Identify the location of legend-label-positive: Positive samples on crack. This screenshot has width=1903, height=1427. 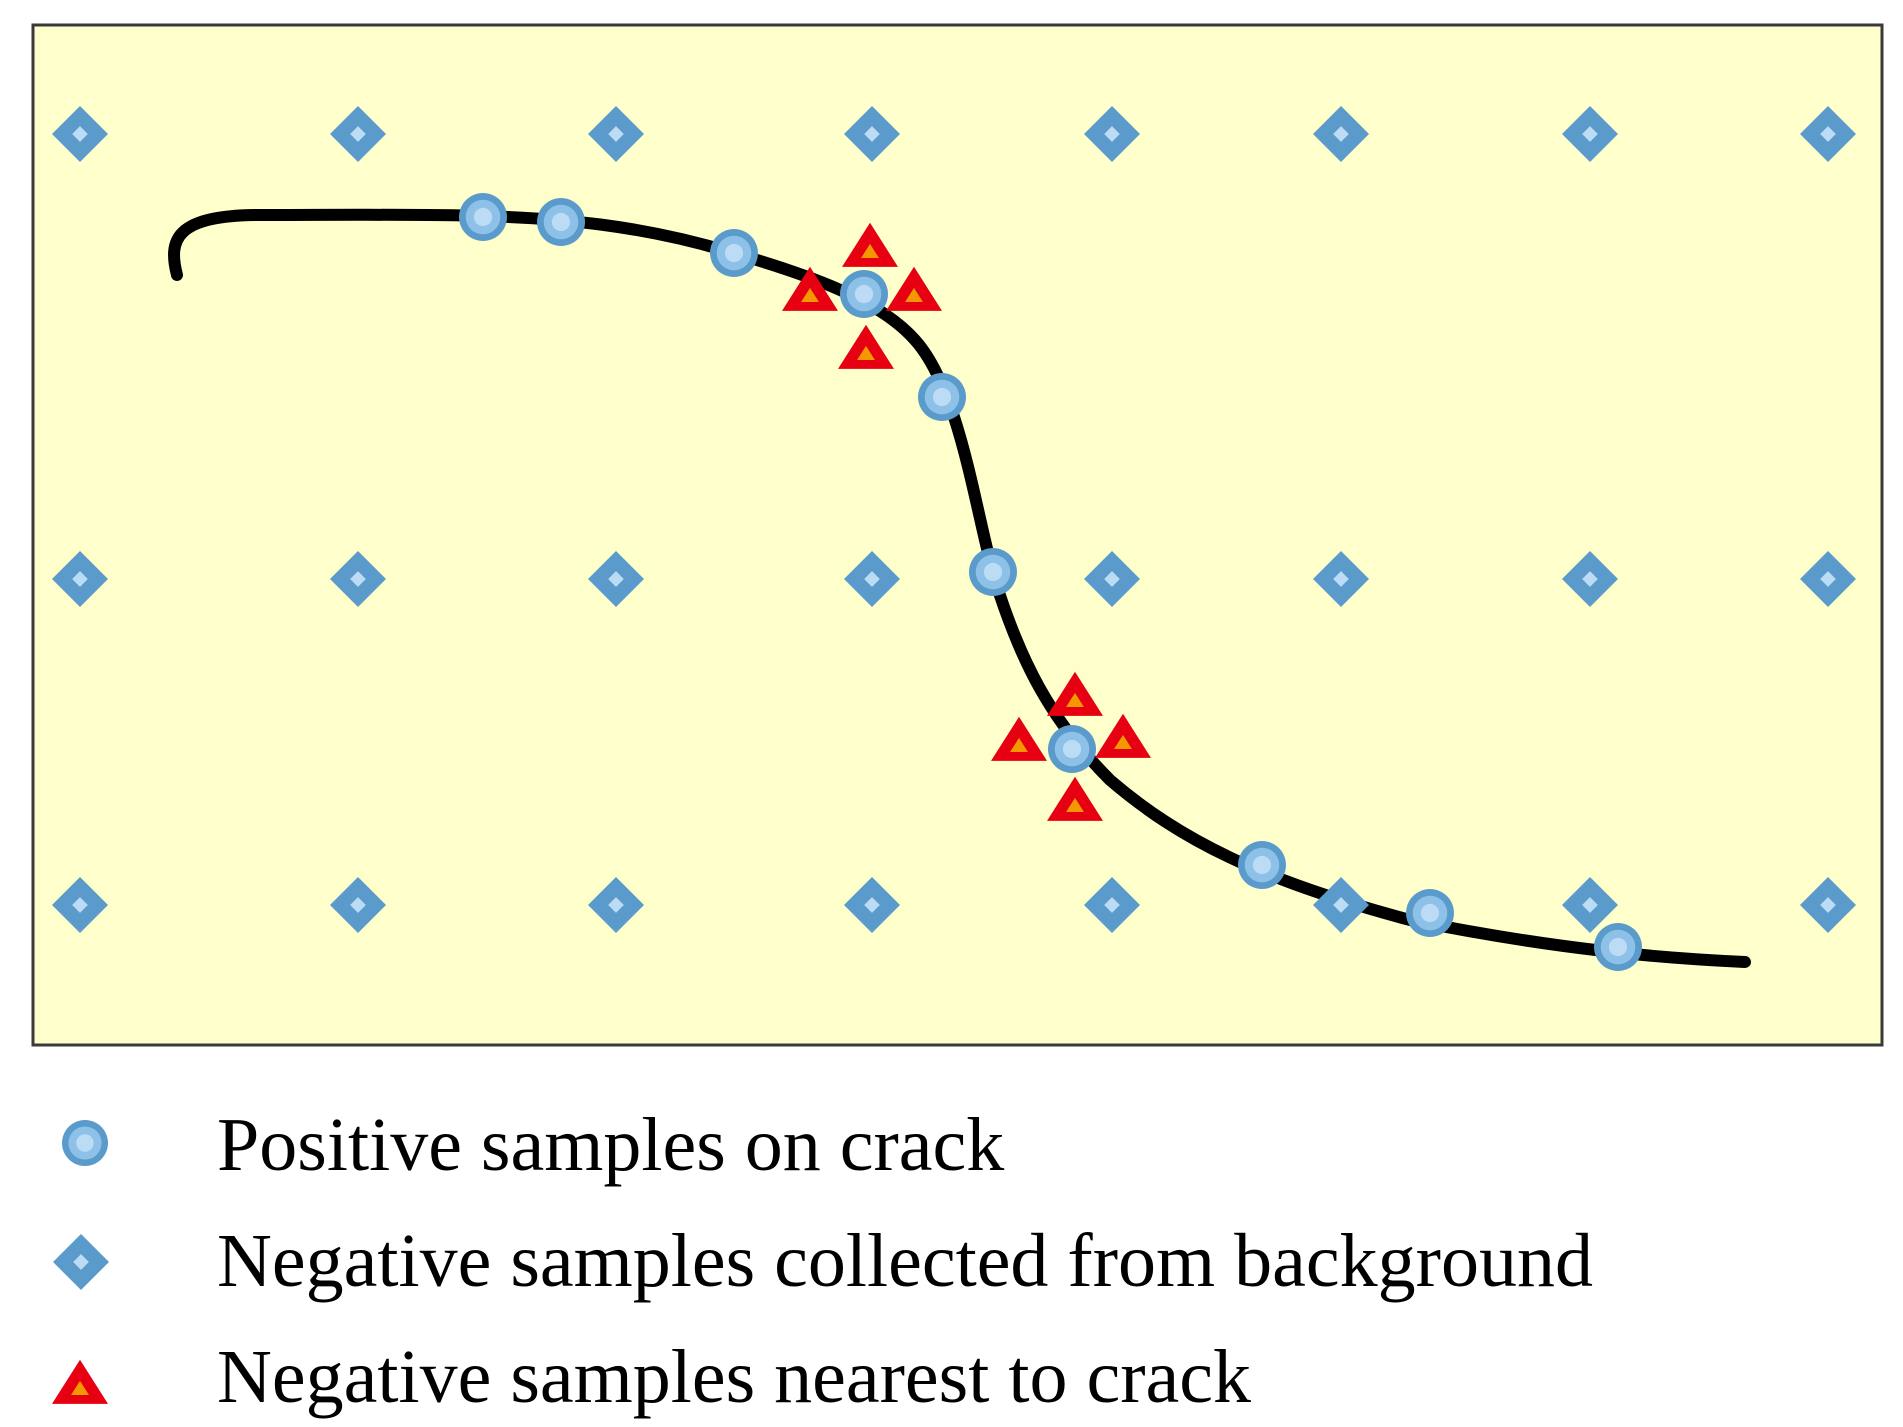
(610, 1145).